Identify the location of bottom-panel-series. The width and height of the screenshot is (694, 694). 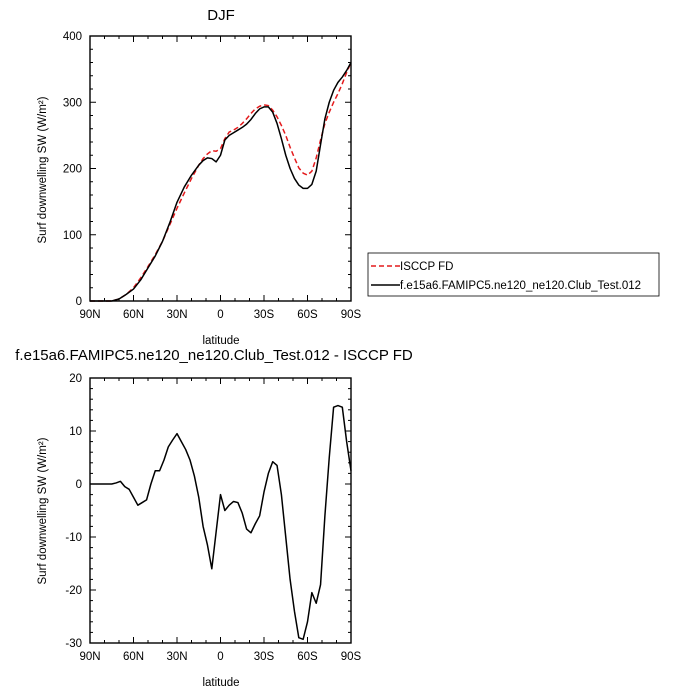
(221, 522).